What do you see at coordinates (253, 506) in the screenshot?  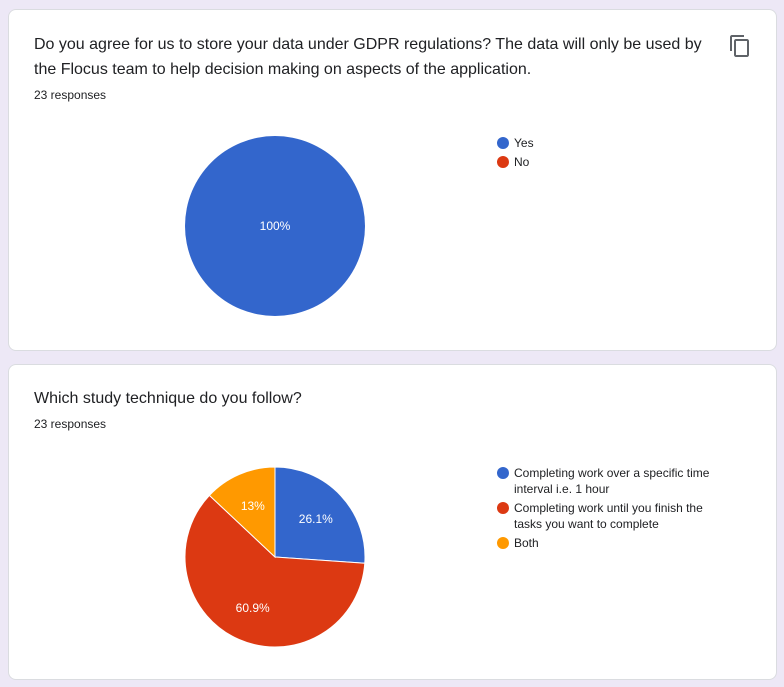 I see `pie-slice-label: 13%` at bounding box center [253, 506].